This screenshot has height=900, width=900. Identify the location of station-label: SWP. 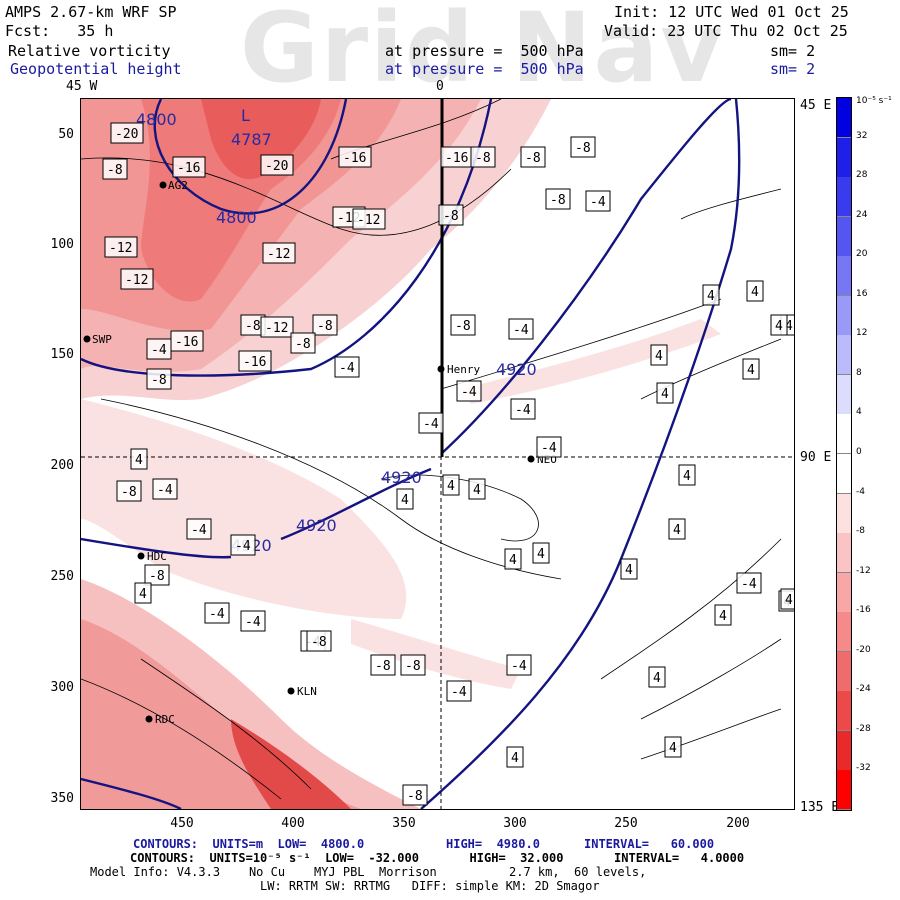
(102, 339).